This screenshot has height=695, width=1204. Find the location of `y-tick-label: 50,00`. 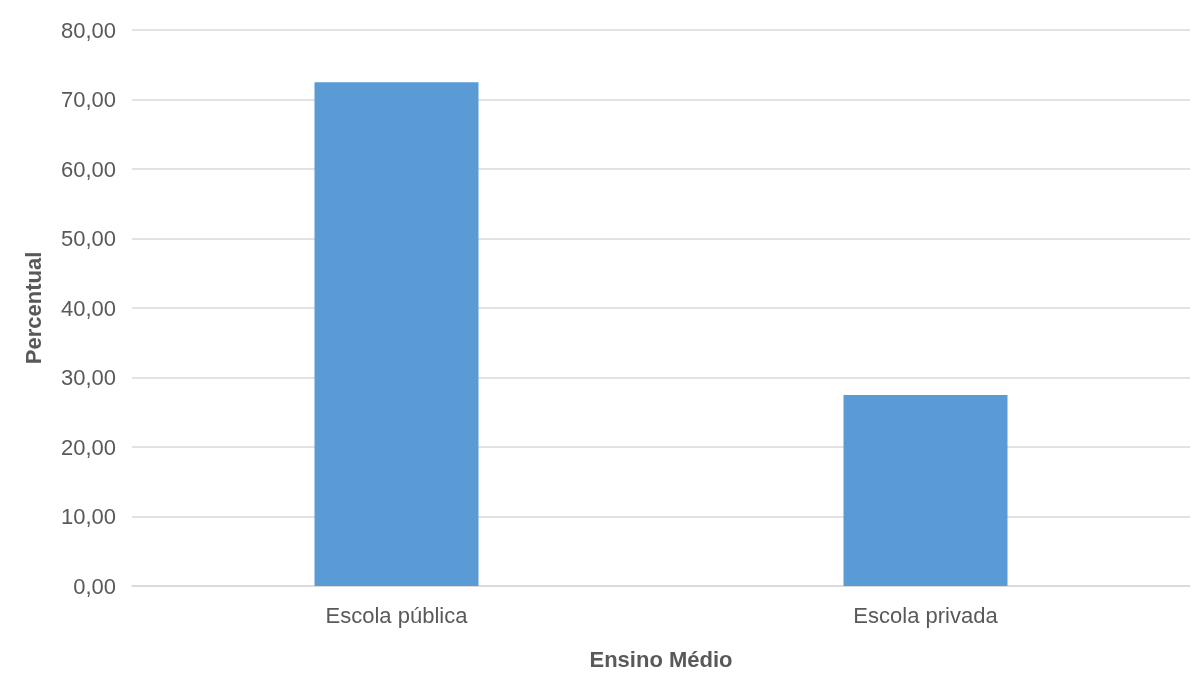

y-tick-label: 50,00 is located at coordinates (88, 238).